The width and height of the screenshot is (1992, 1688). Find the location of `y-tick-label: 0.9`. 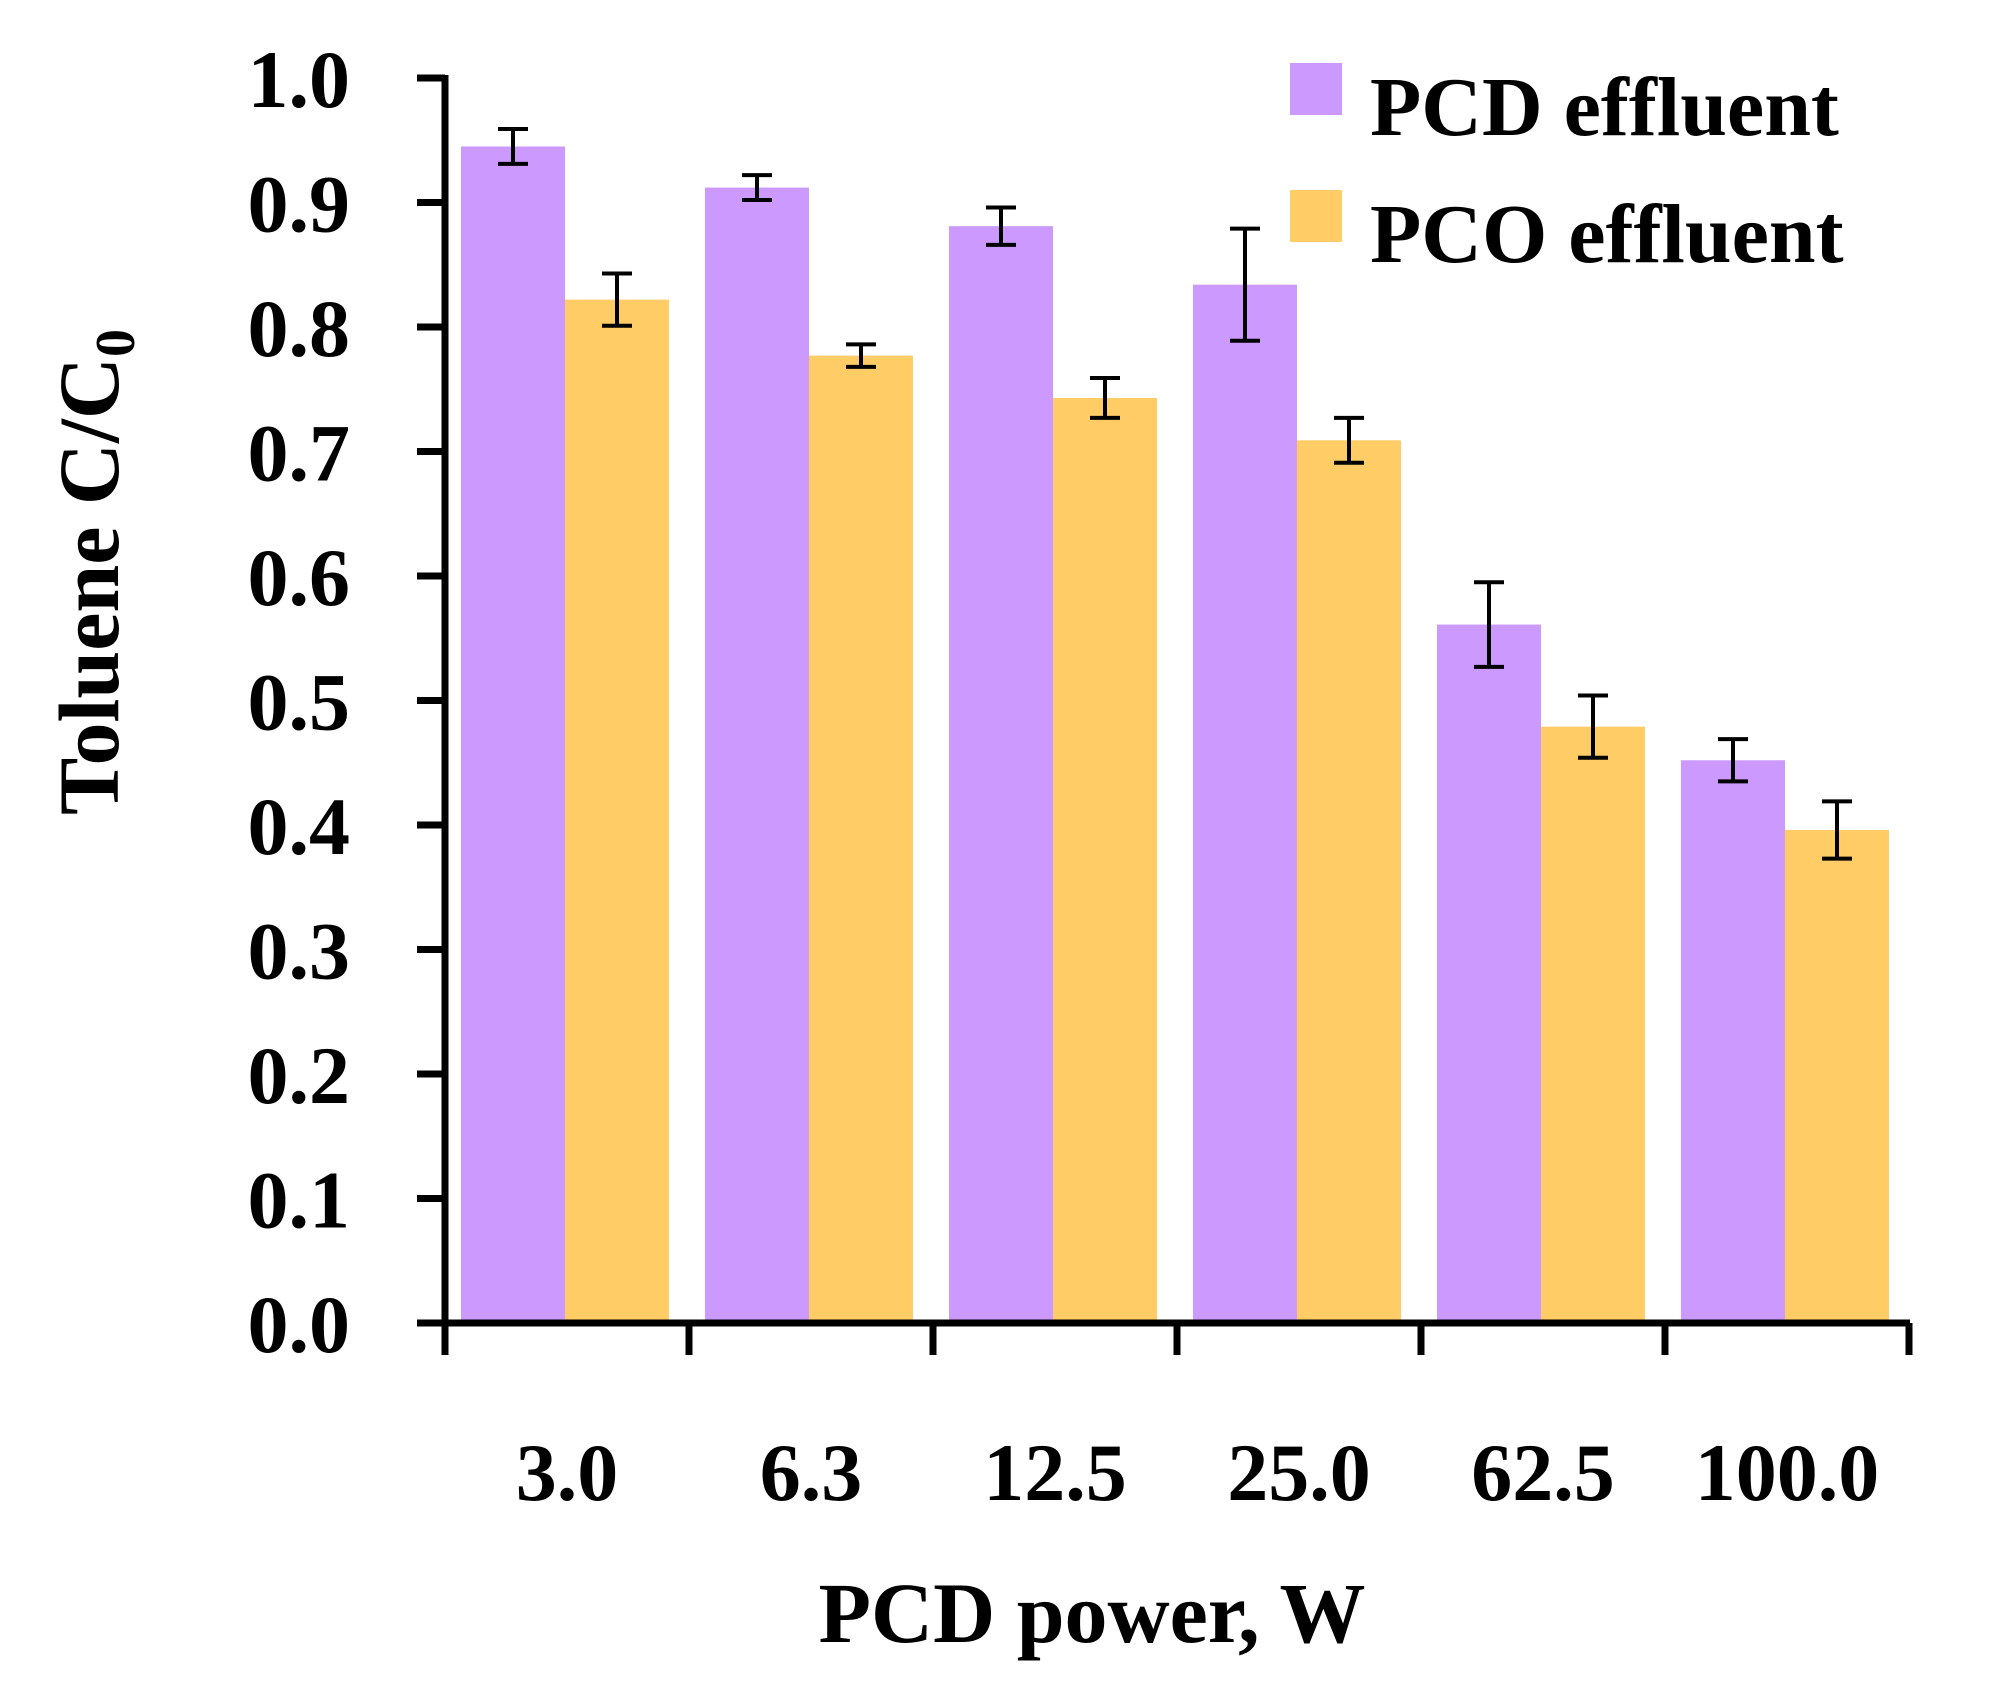

y-tick-label: 0.9 is located at coordinates (299, 204).